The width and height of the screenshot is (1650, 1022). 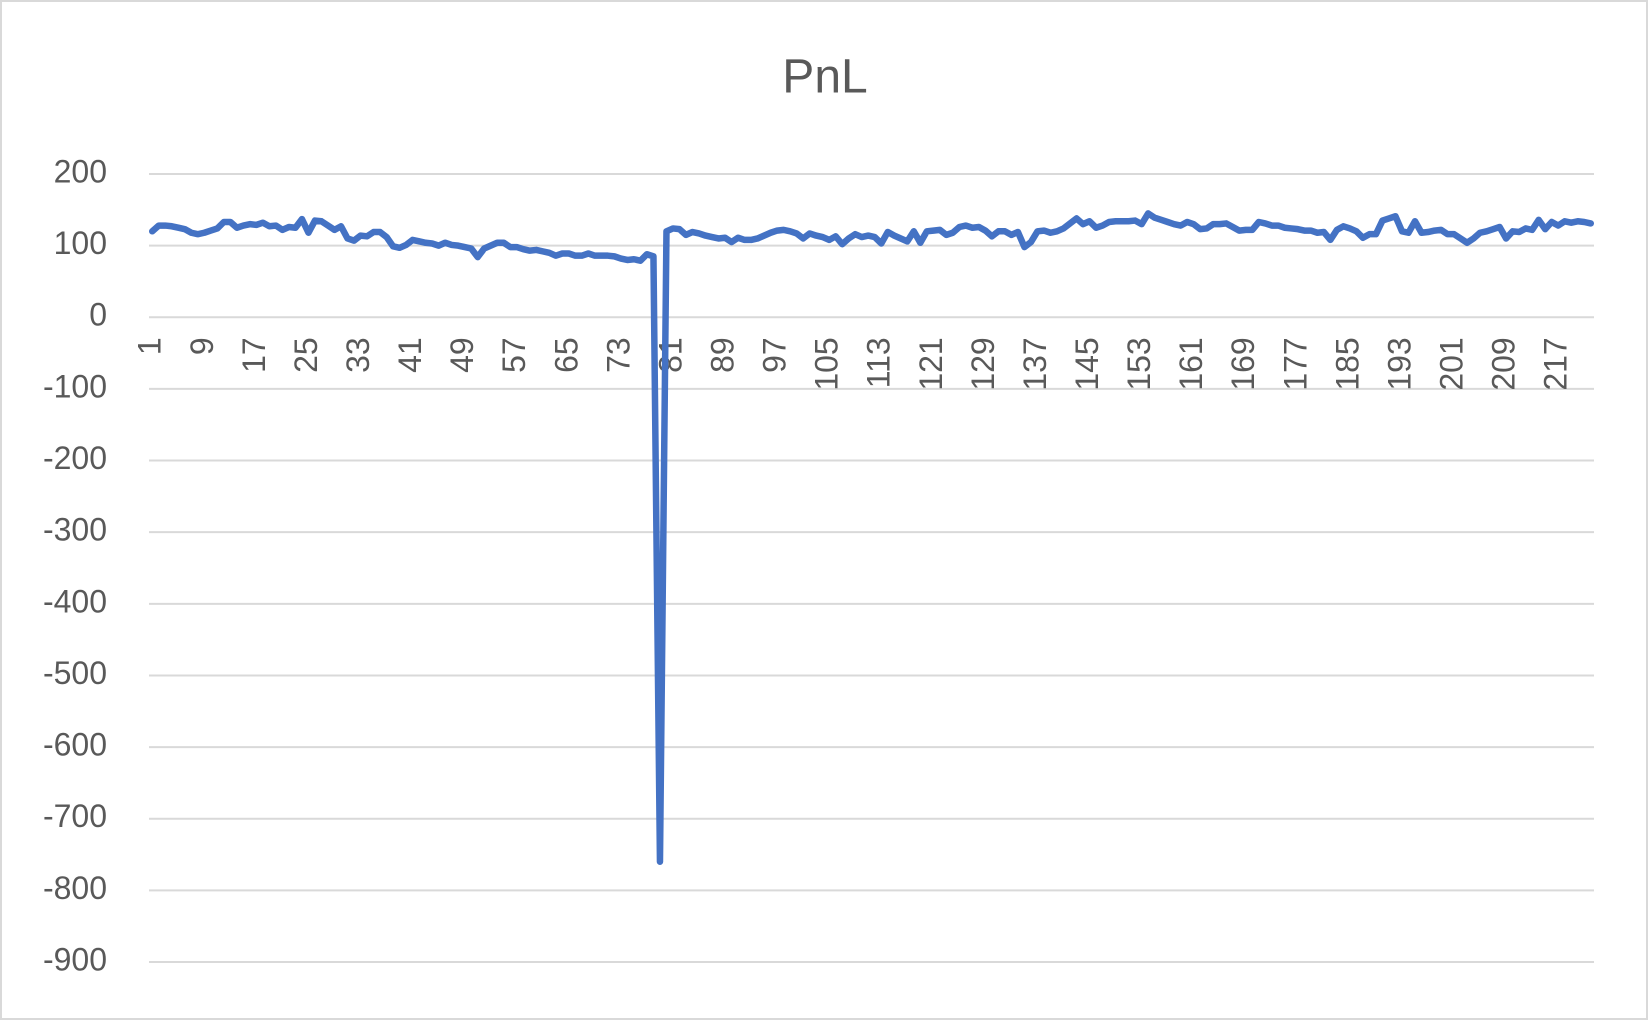 I want to click on x-tick-label: 129, so click(x=983, y=363).